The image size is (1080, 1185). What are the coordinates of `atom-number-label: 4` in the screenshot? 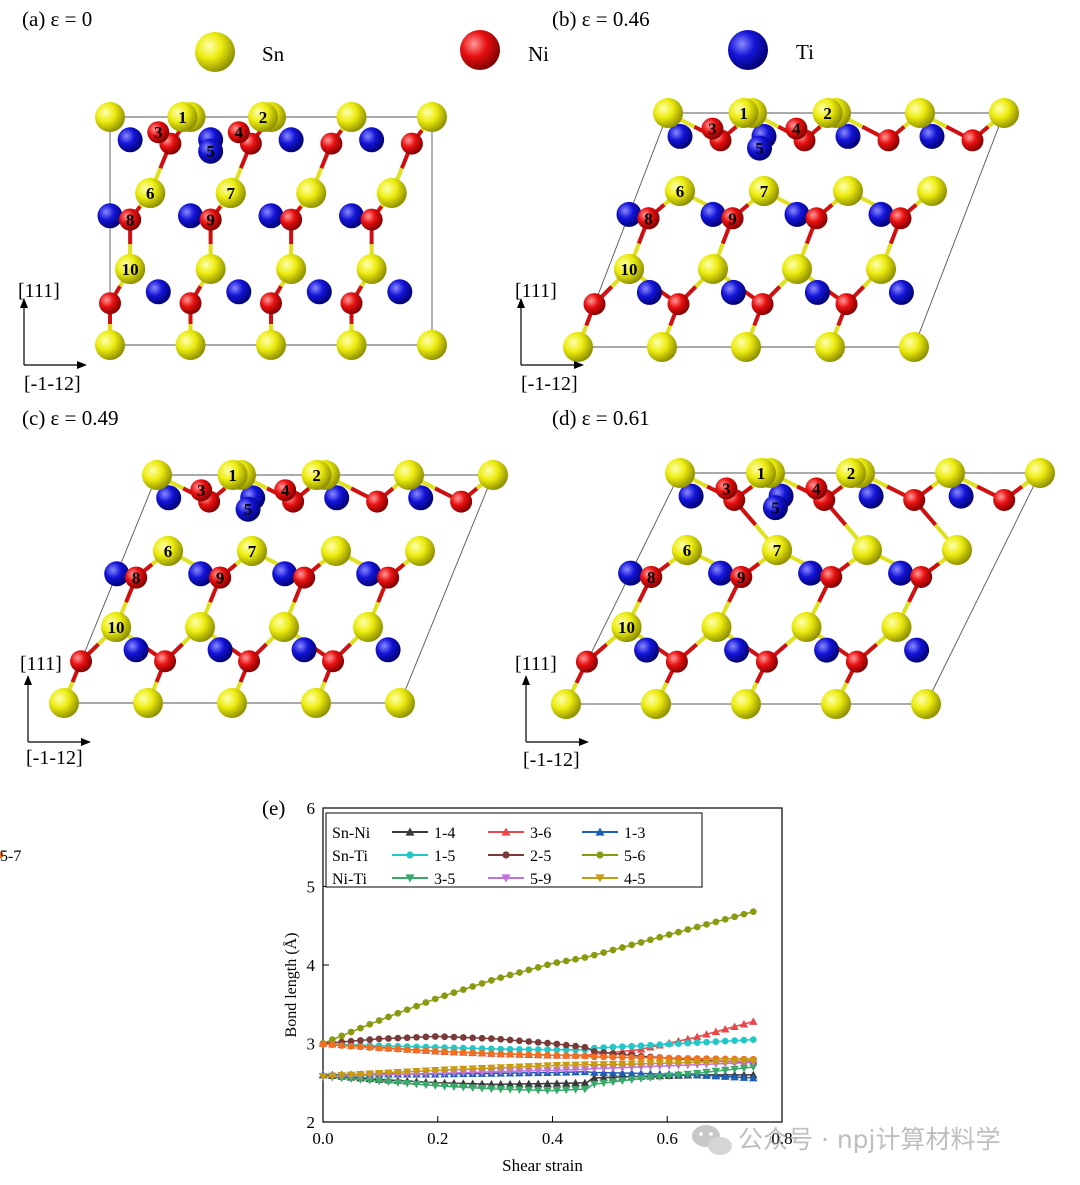 It's located at (816, 488).